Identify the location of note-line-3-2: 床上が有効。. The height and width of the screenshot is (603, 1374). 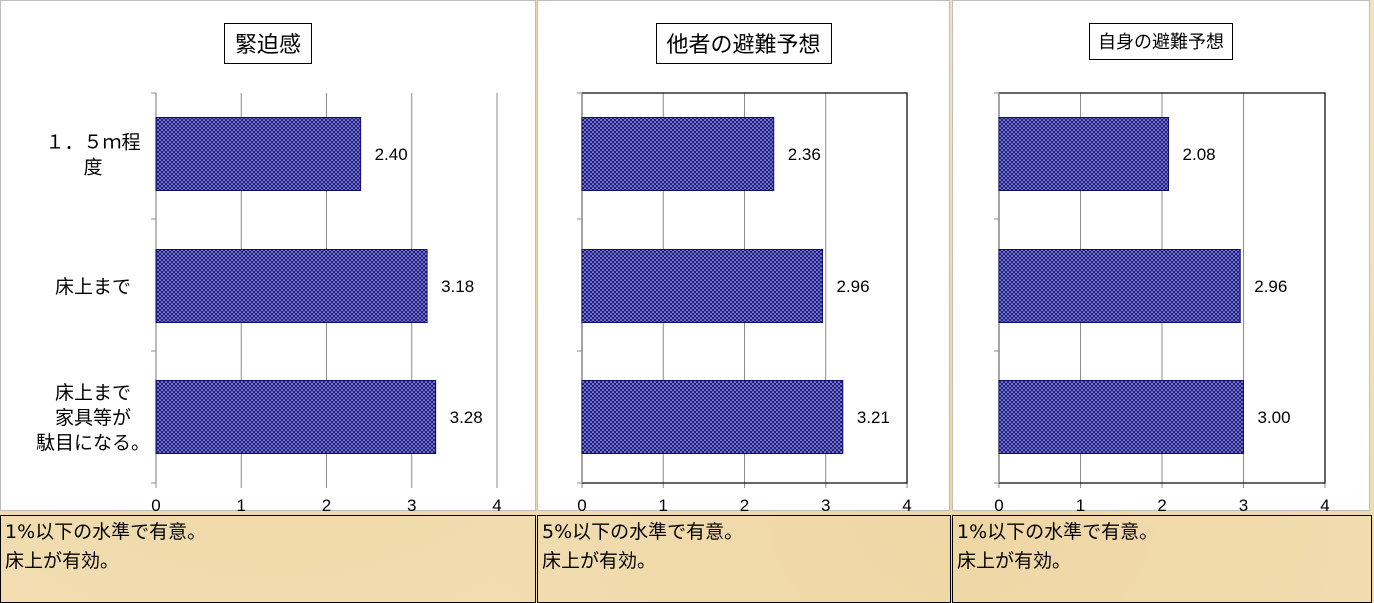
(1014, 561).